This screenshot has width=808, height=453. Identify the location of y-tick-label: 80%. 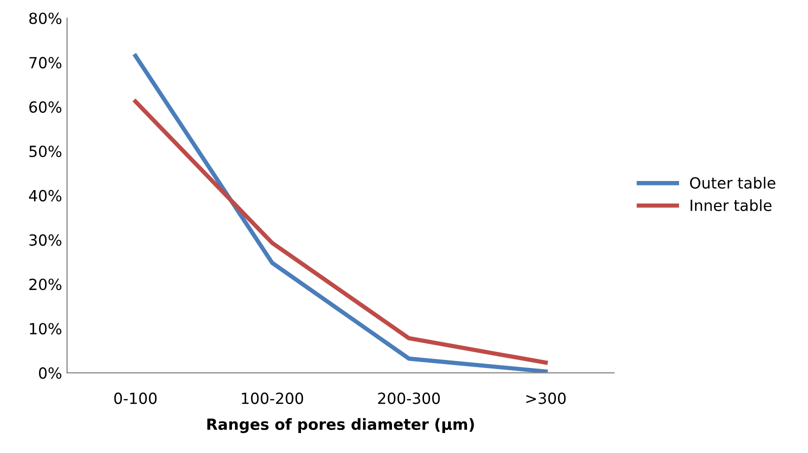
(45, 18).